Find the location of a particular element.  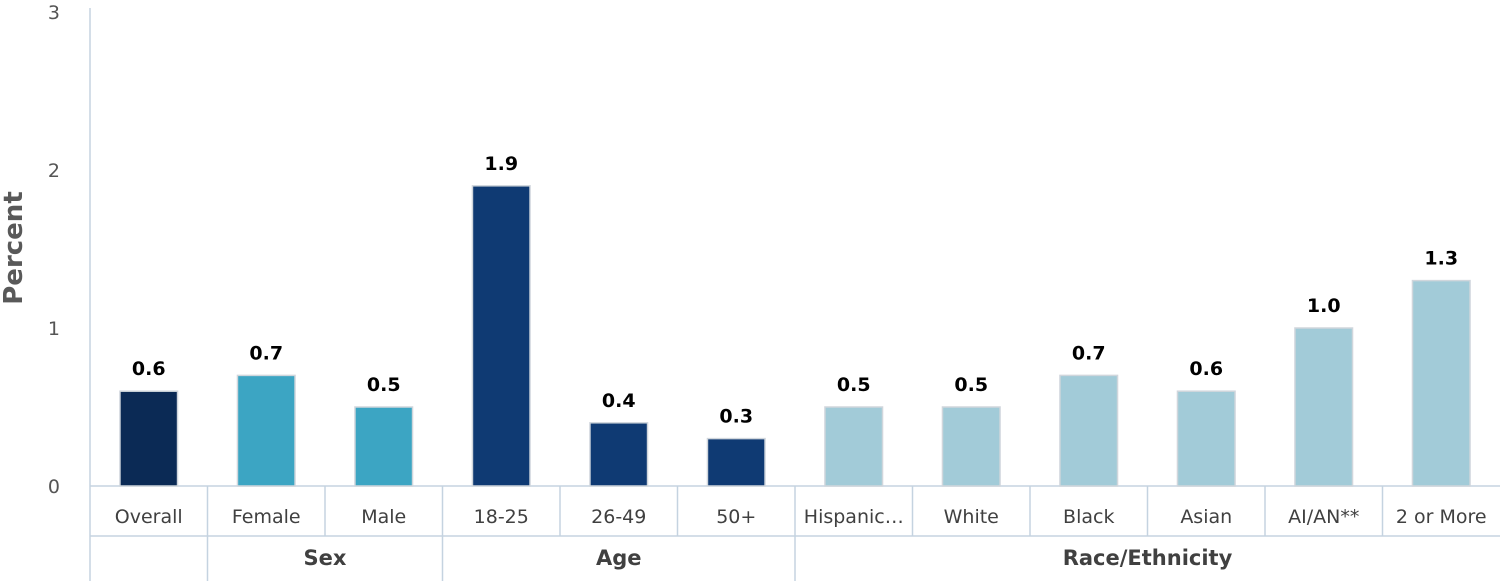

data-label: 0.4 is located at coordinates (619, 401).